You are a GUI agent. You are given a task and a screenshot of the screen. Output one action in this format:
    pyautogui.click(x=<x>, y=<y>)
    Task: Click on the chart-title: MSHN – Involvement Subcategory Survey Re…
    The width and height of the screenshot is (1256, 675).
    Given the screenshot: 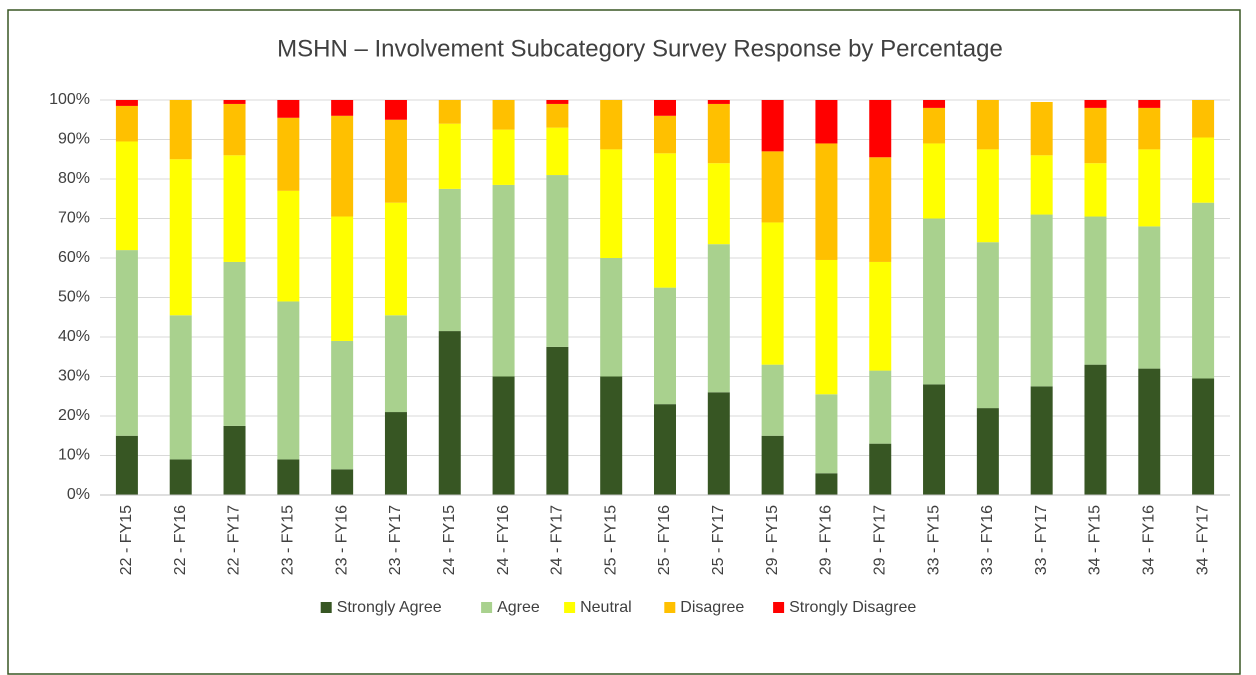 What is the action you would take?
    pyautogui.click(x=640, y=48)
    